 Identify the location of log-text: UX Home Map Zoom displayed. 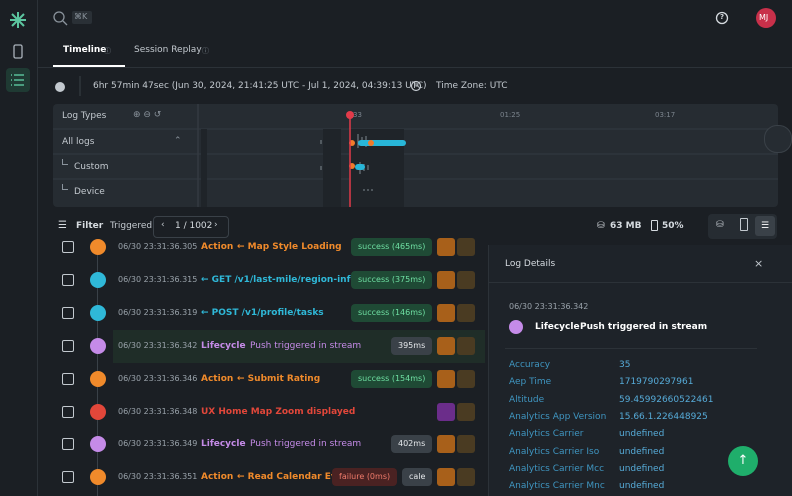
(278, 412).